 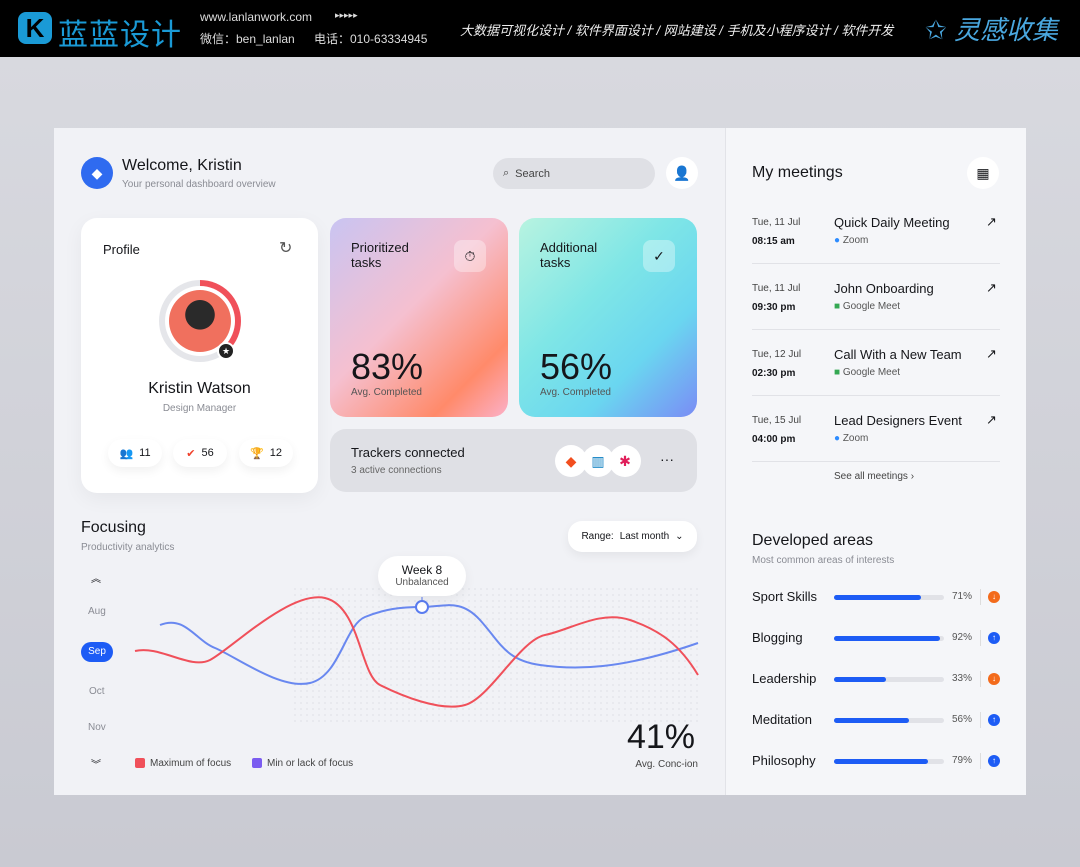 What do you see at coordinates (569, 255) in the screenshot?
I see `task-title: Additional tasks` at bounding box center [569, 255].